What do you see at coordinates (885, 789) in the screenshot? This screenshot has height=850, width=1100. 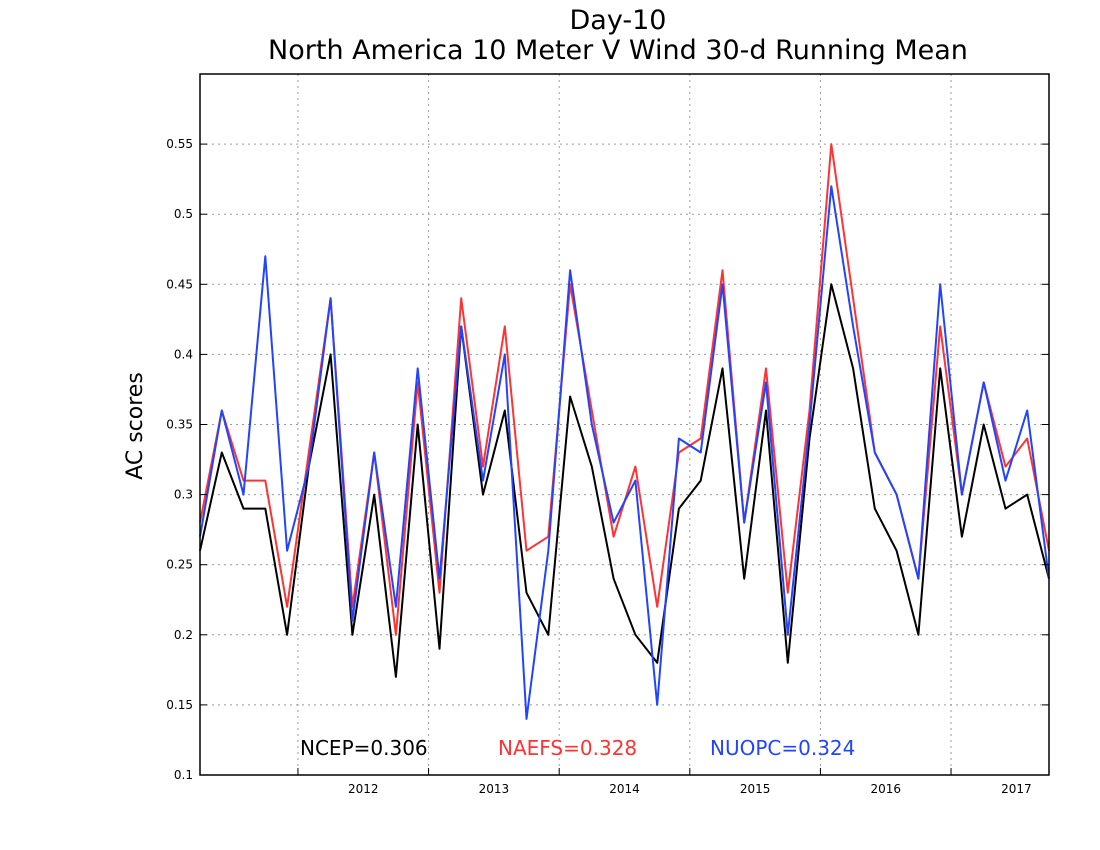 I see `x-tick-label: 2016` at bounding box center [885, 789].